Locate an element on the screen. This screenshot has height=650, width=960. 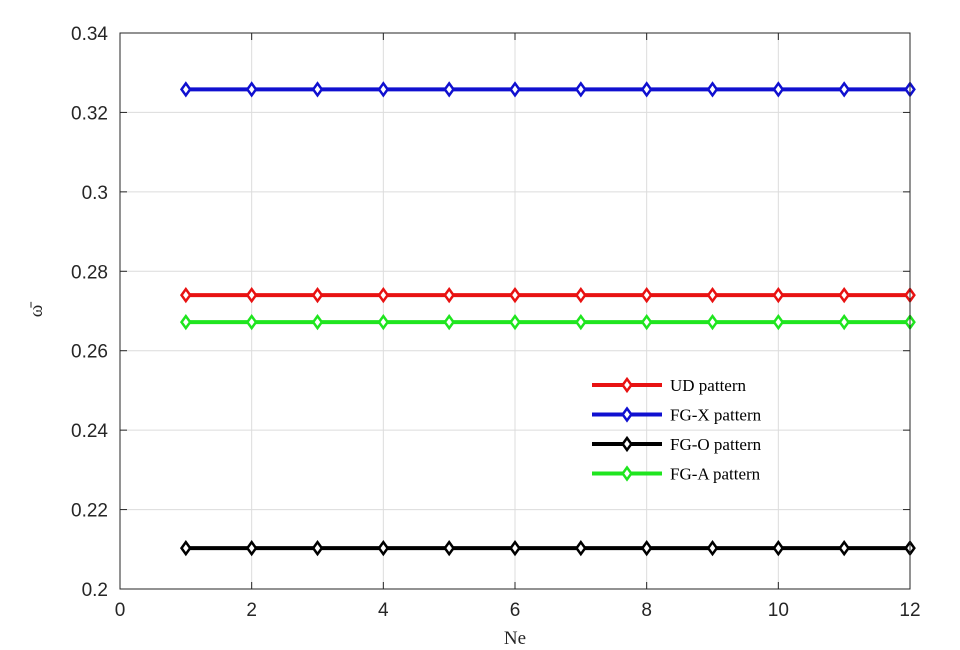
x-tick-label: 10 is located at coordinates (778, 610).